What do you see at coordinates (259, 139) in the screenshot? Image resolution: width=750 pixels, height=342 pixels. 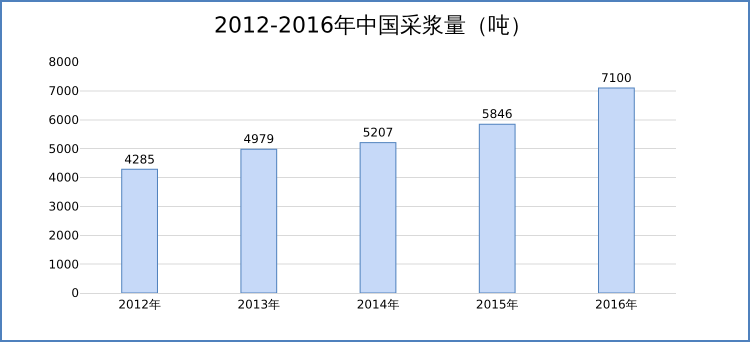 I see `data-label: 4979` at bounding box center [259, 139].